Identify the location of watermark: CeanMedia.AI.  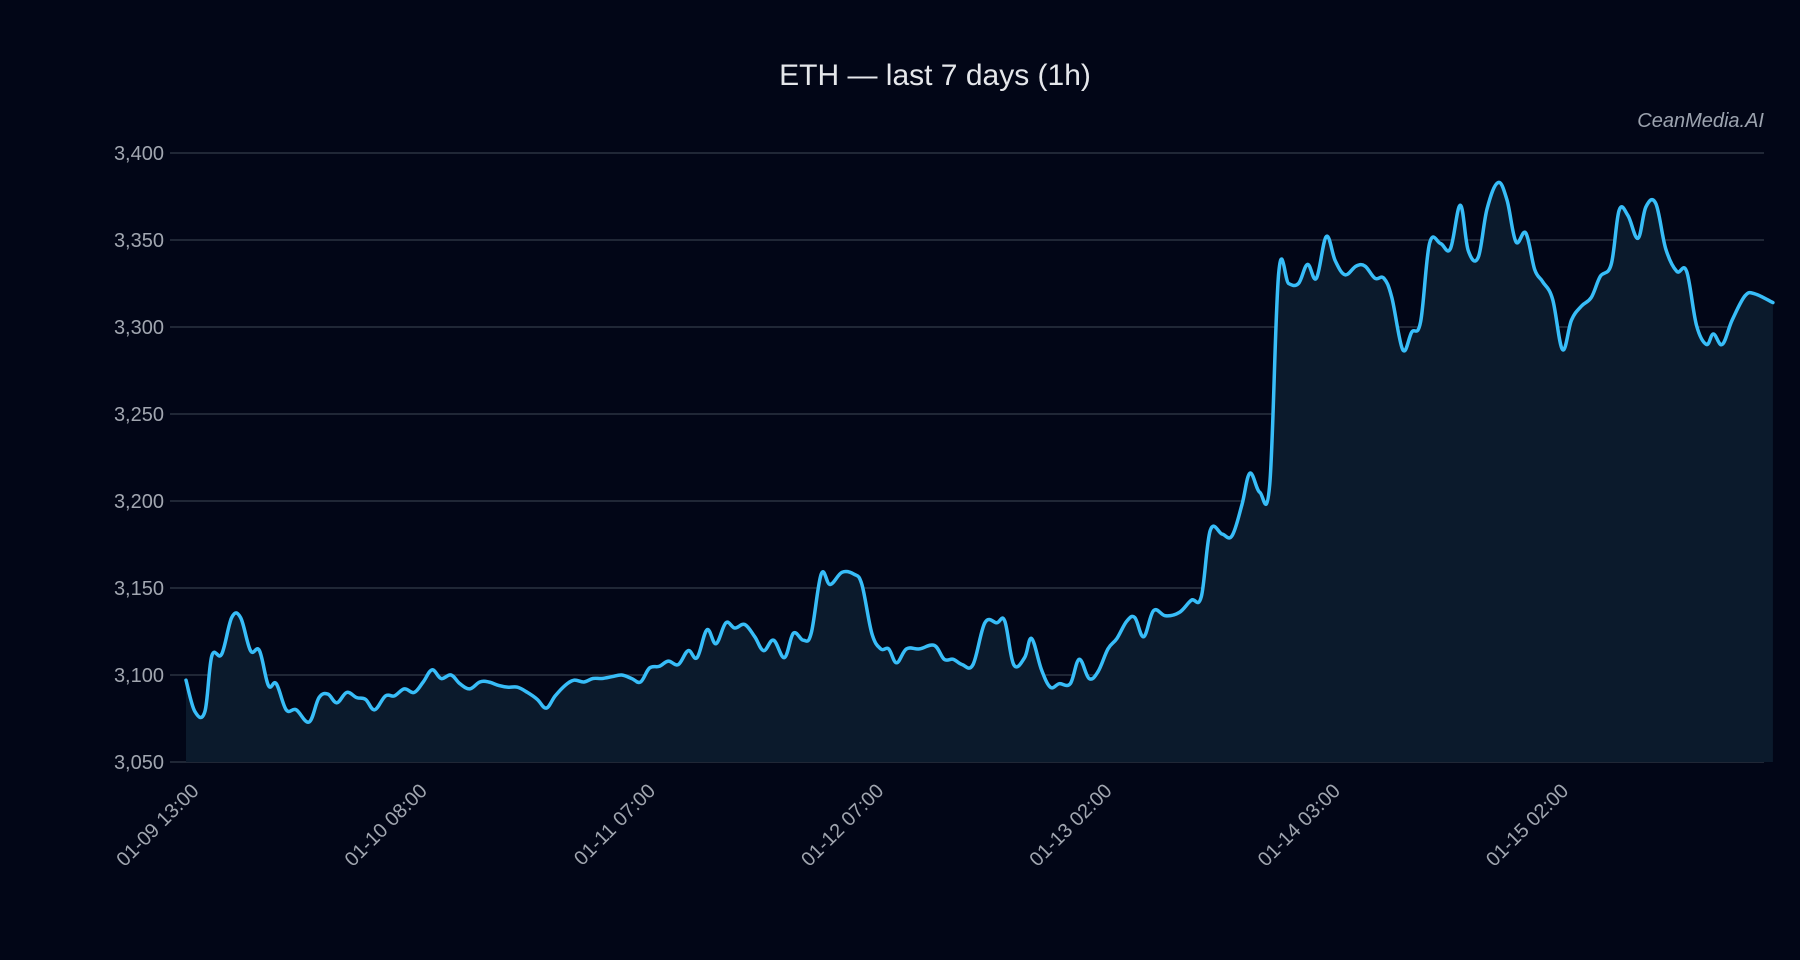
(1700, 121).